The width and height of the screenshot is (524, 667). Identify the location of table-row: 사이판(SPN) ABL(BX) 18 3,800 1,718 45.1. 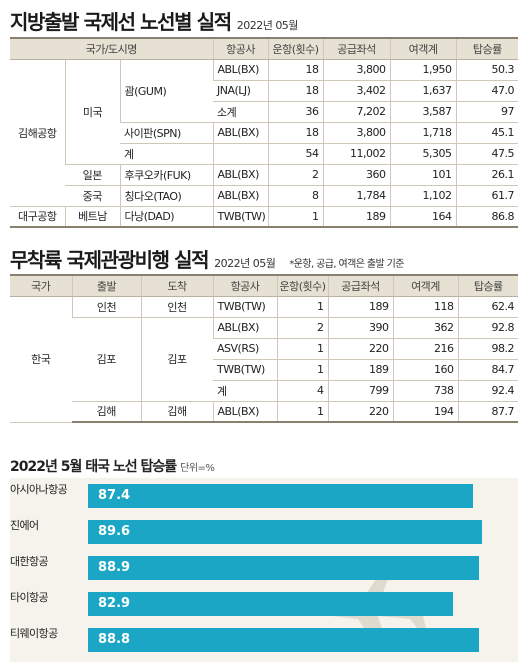
(264, 133).